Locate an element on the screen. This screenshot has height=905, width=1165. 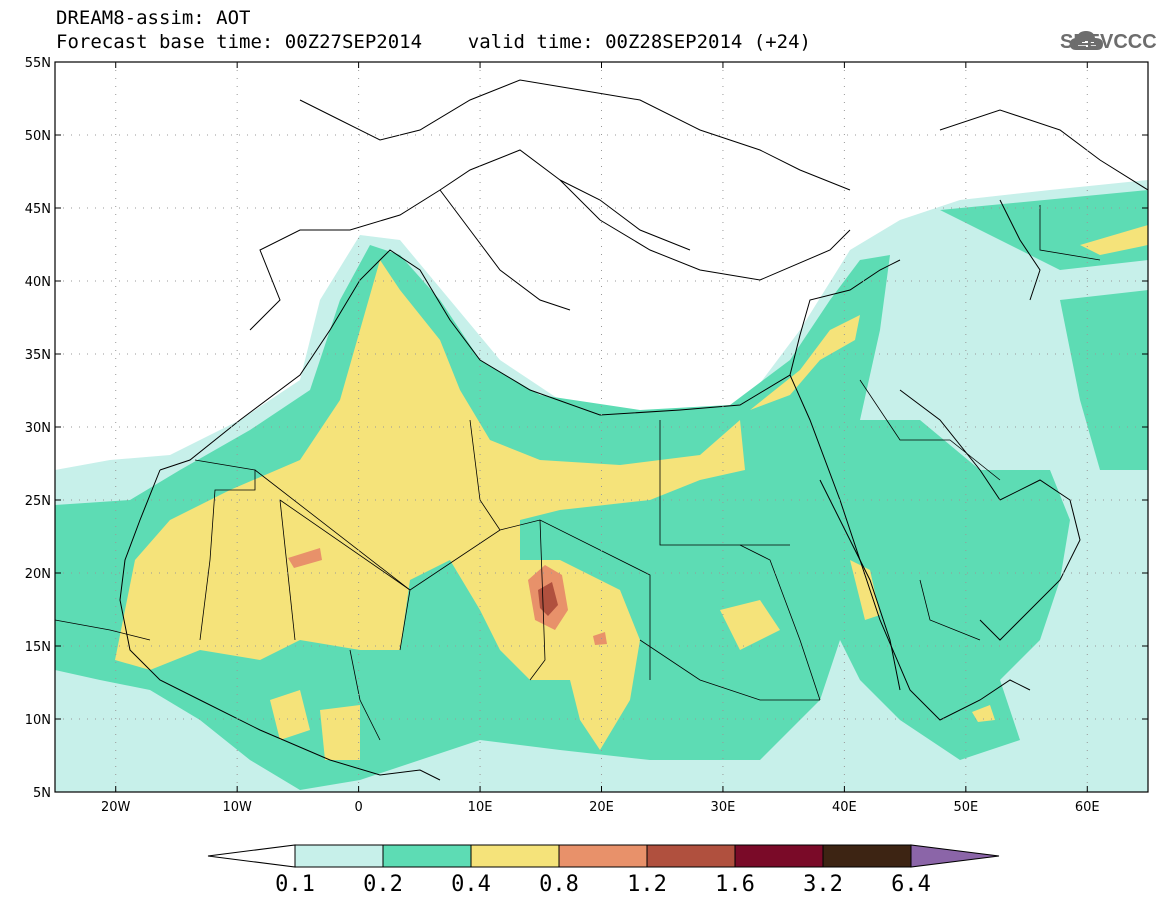
aot-band-0.4-guinea is located at coordinates (290, 715).